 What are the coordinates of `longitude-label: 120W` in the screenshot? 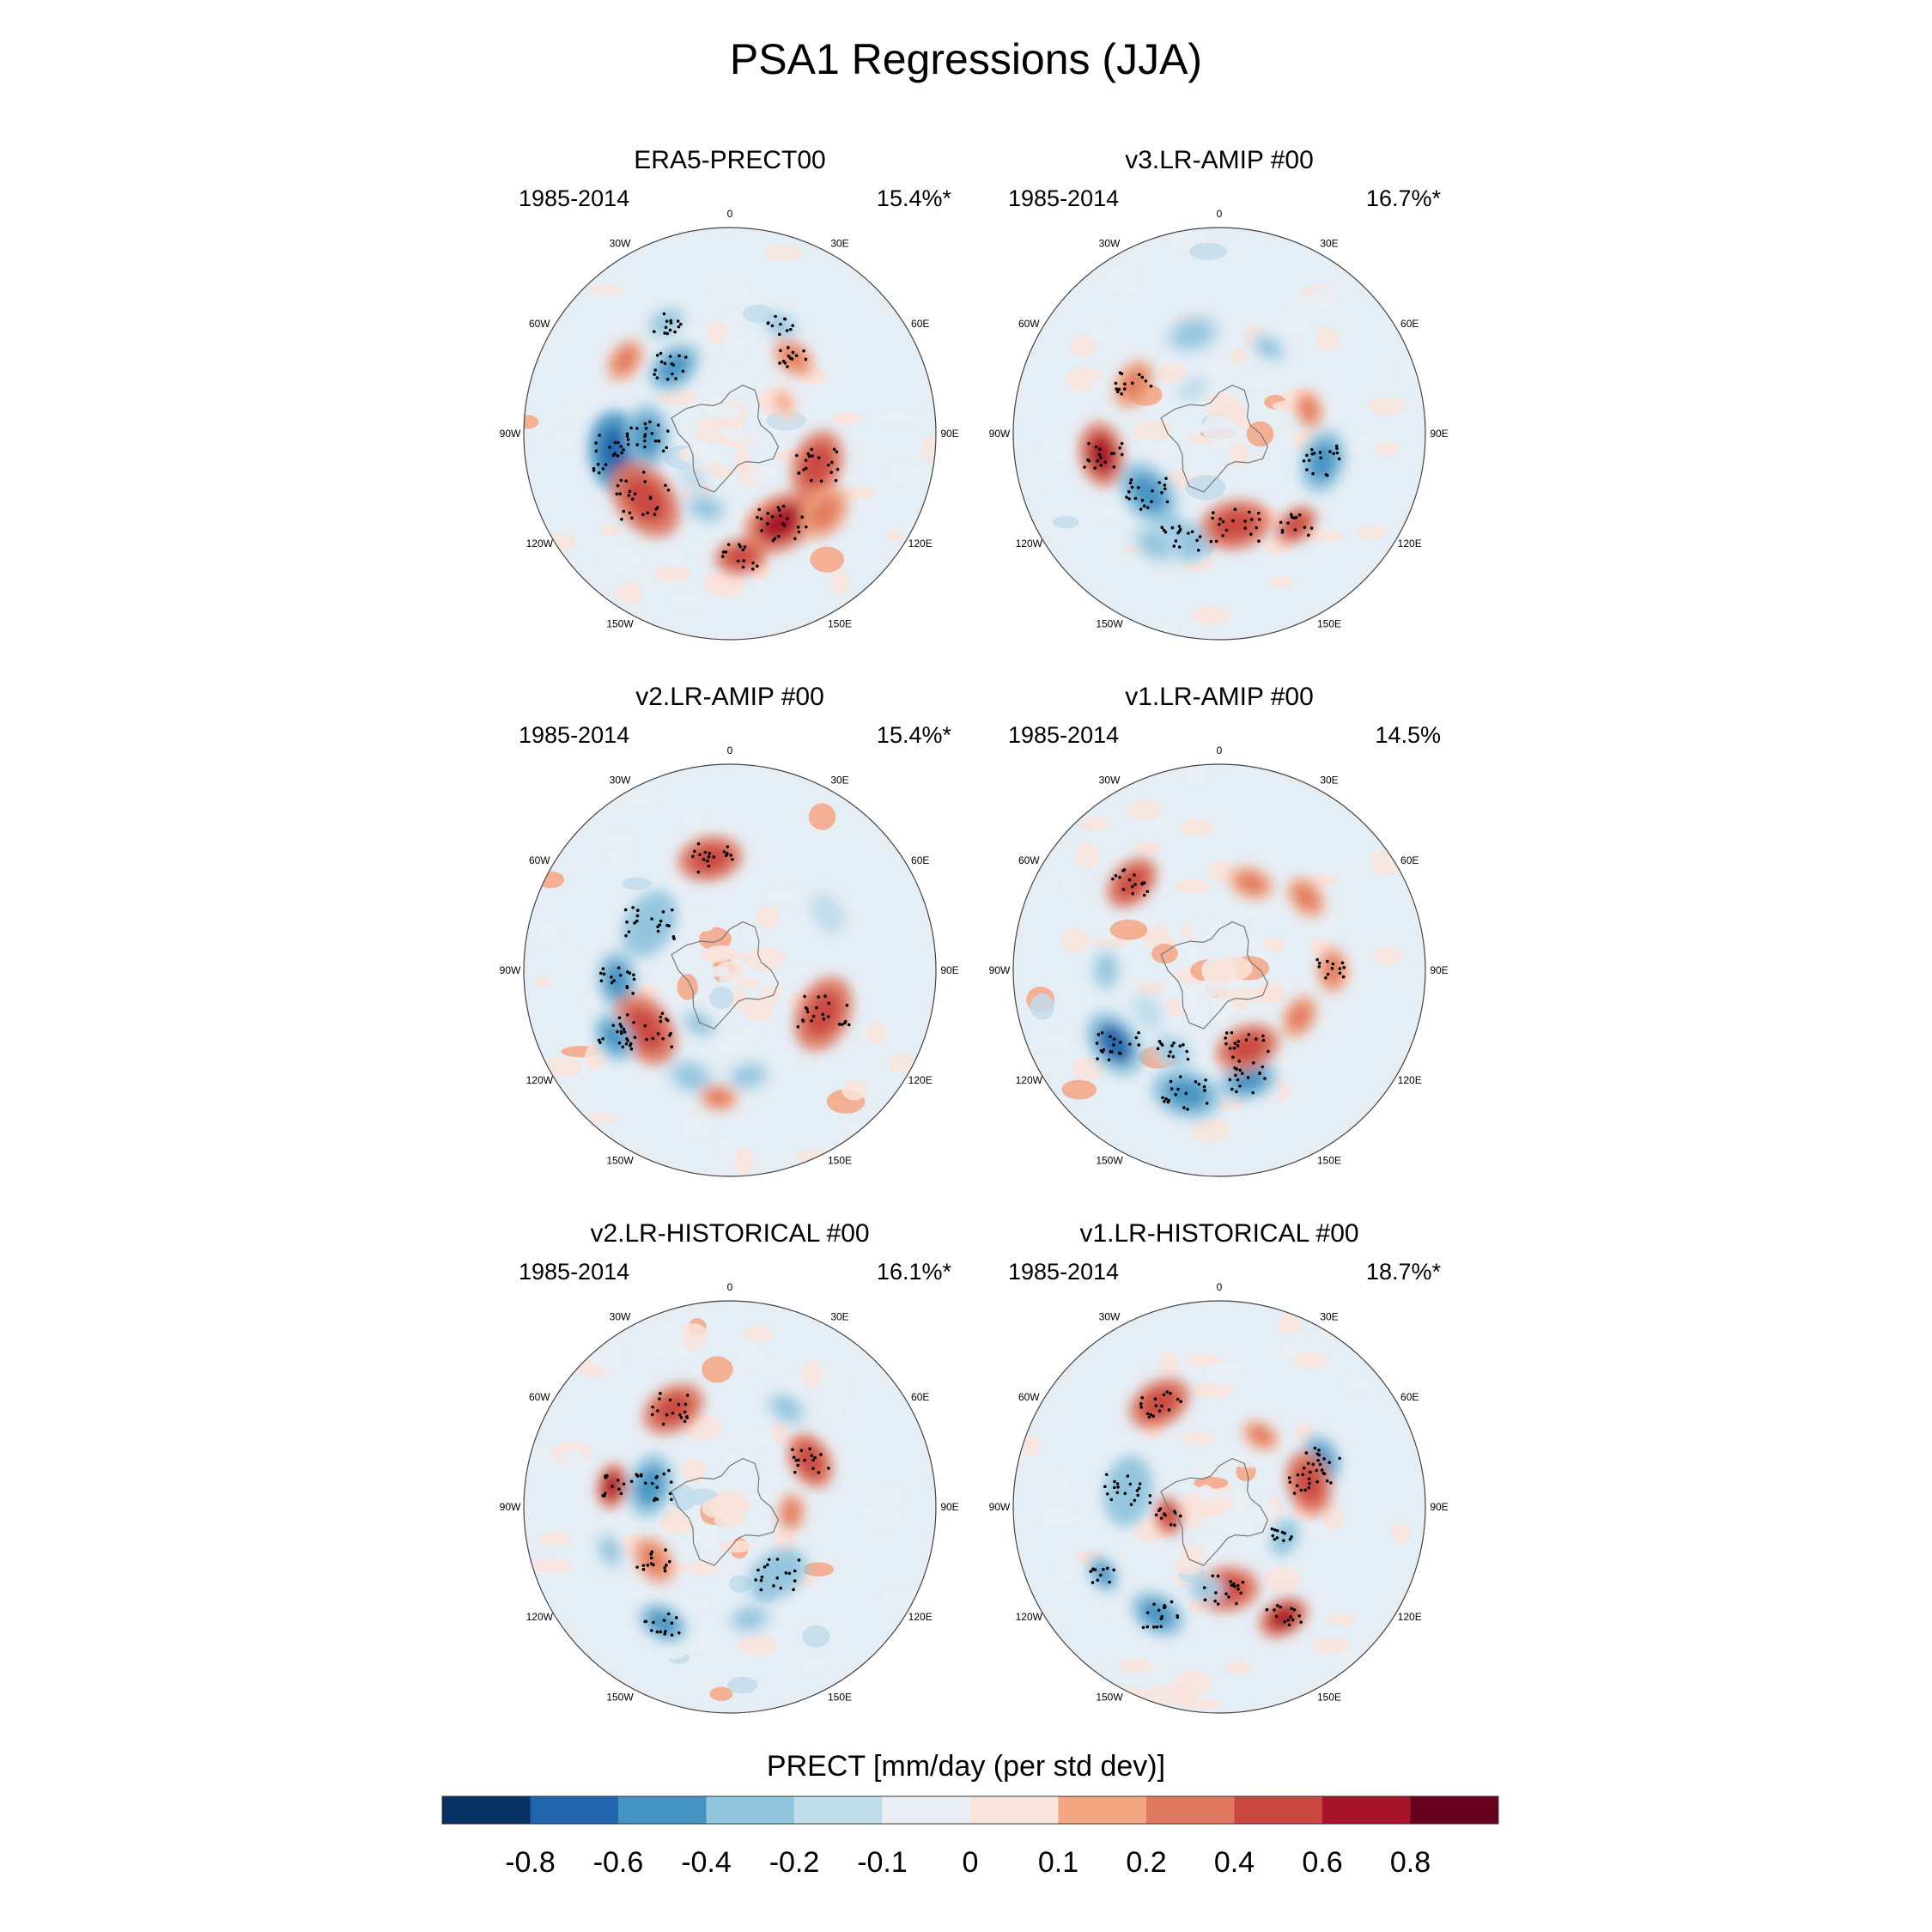 It's located at (1030, 1617).